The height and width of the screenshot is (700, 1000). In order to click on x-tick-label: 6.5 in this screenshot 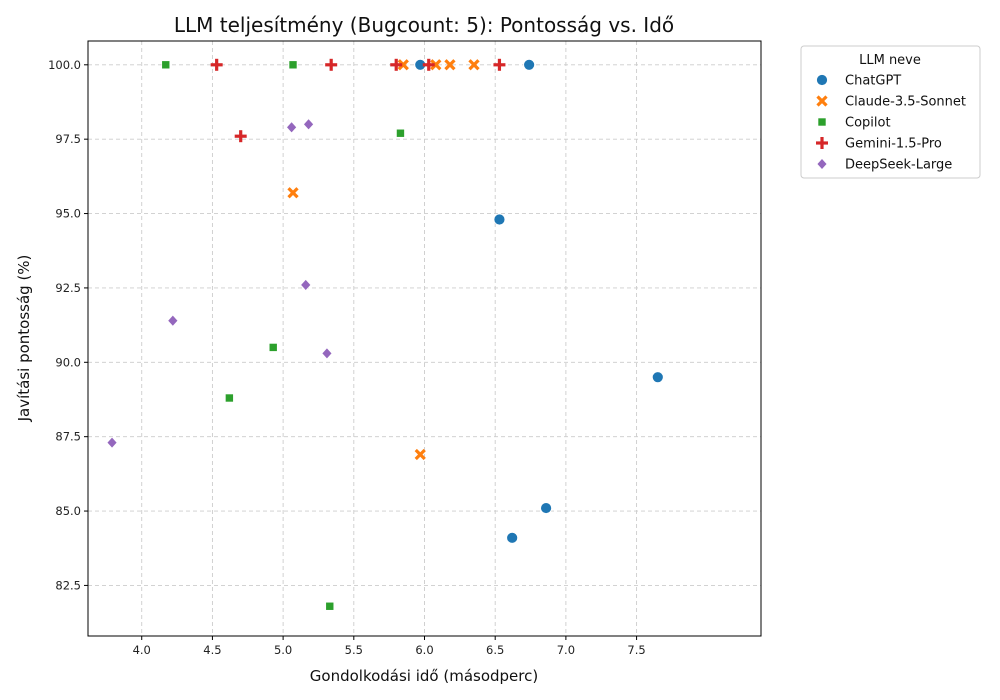, I will do `click(495, 650)`.